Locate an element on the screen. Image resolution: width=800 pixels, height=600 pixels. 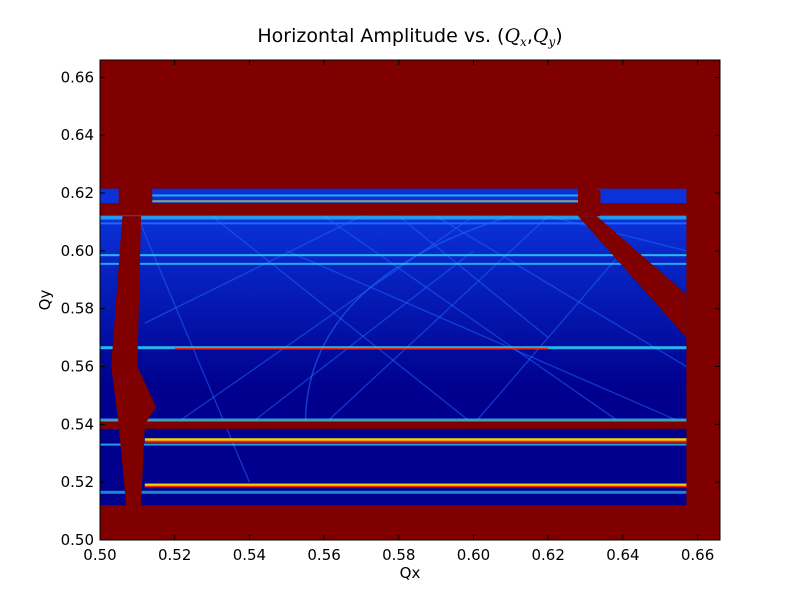
unstable-column is located at coordinates (134, 361).